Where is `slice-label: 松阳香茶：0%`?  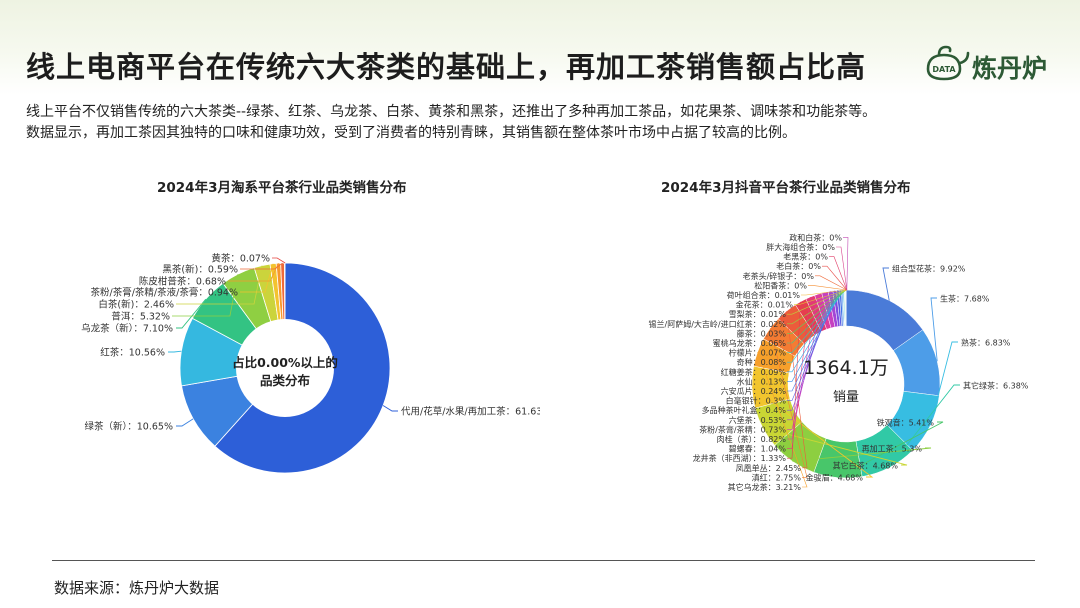 slice-label: 松阳香茶：0% is located at coordinates (780, 285).